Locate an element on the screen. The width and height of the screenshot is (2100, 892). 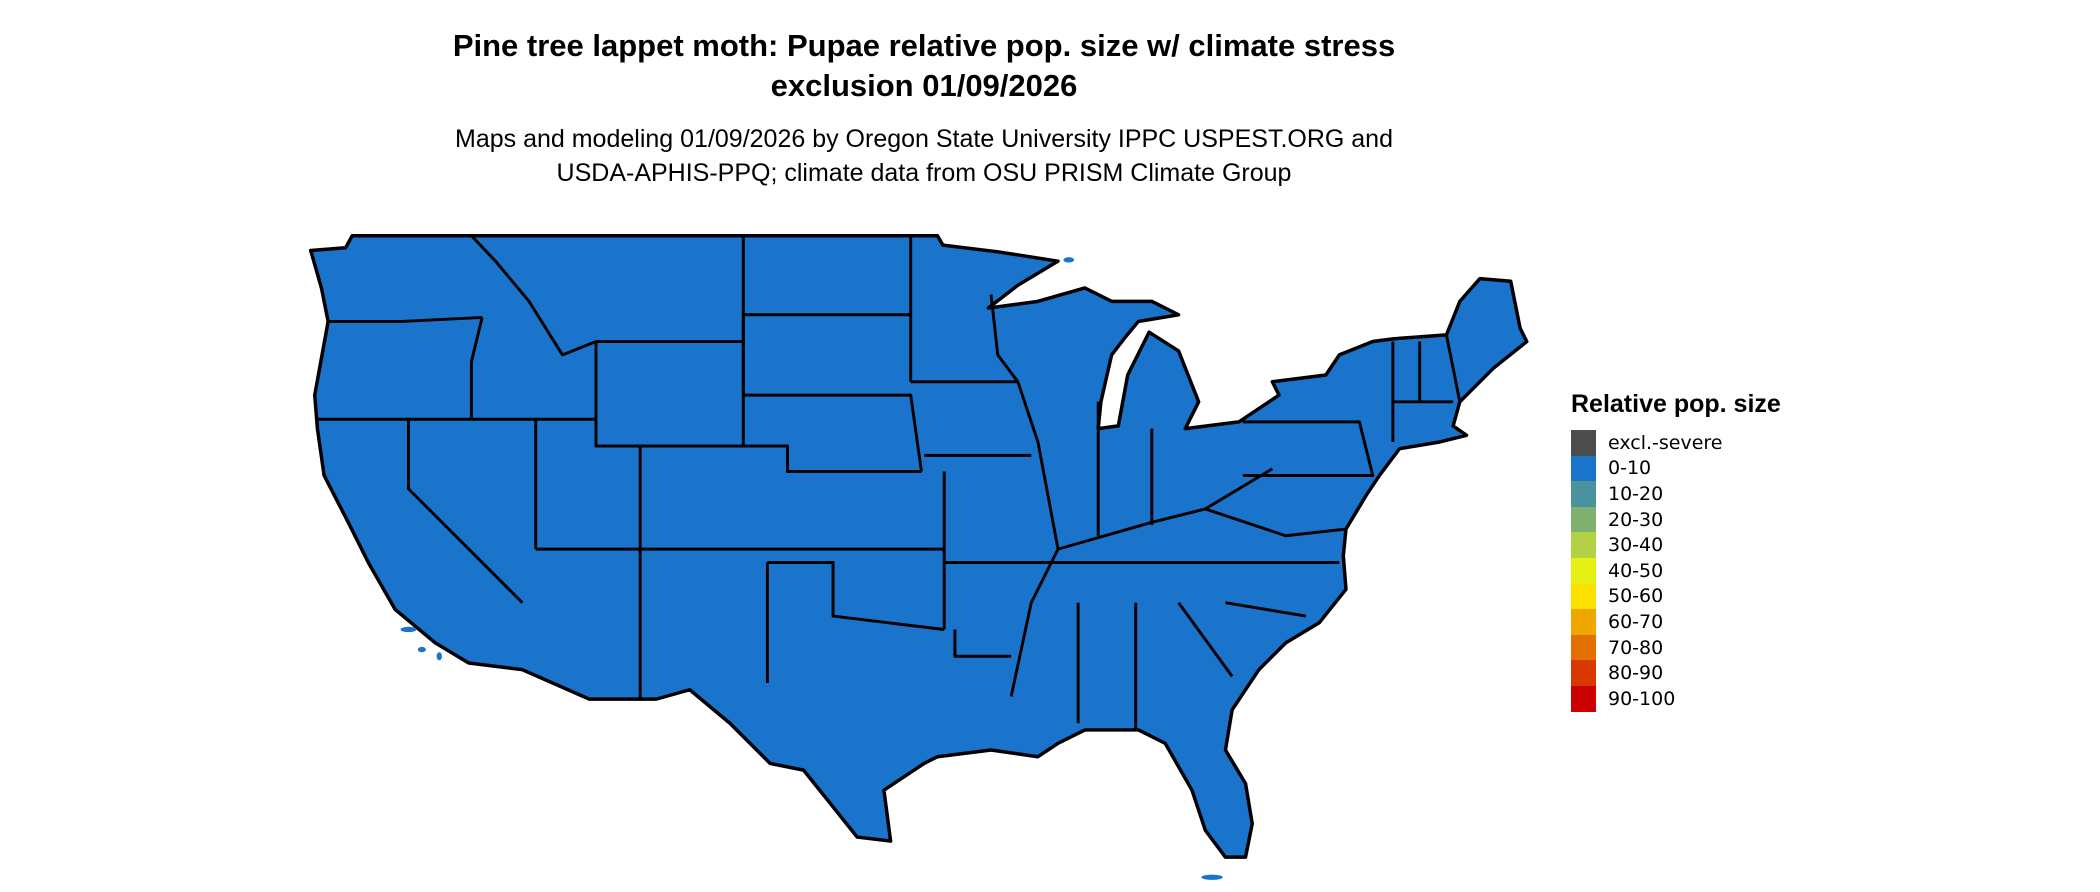
legend-label: 40-50 is located at coordinates (1636, 570).